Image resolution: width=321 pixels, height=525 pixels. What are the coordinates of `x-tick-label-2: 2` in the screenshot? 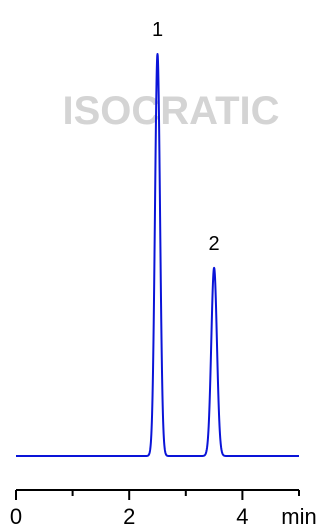 It's located at (129, 514).